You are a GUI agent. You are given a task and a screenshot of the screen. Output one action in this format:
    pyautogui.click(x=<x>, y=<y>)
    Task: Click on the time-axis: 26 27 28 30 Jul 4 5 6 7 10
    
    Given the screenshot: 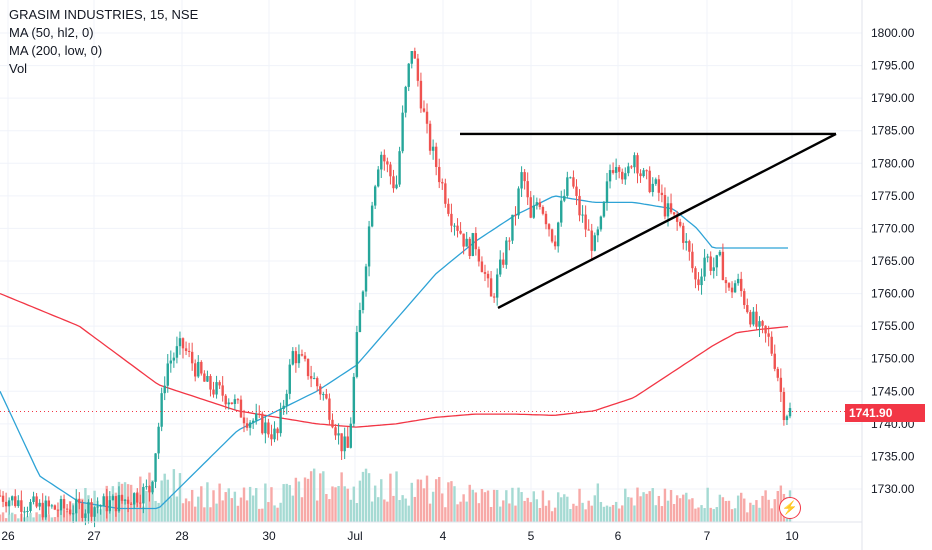 What is the action you would take?
    pyautogui.click(x=431, y=532)
    